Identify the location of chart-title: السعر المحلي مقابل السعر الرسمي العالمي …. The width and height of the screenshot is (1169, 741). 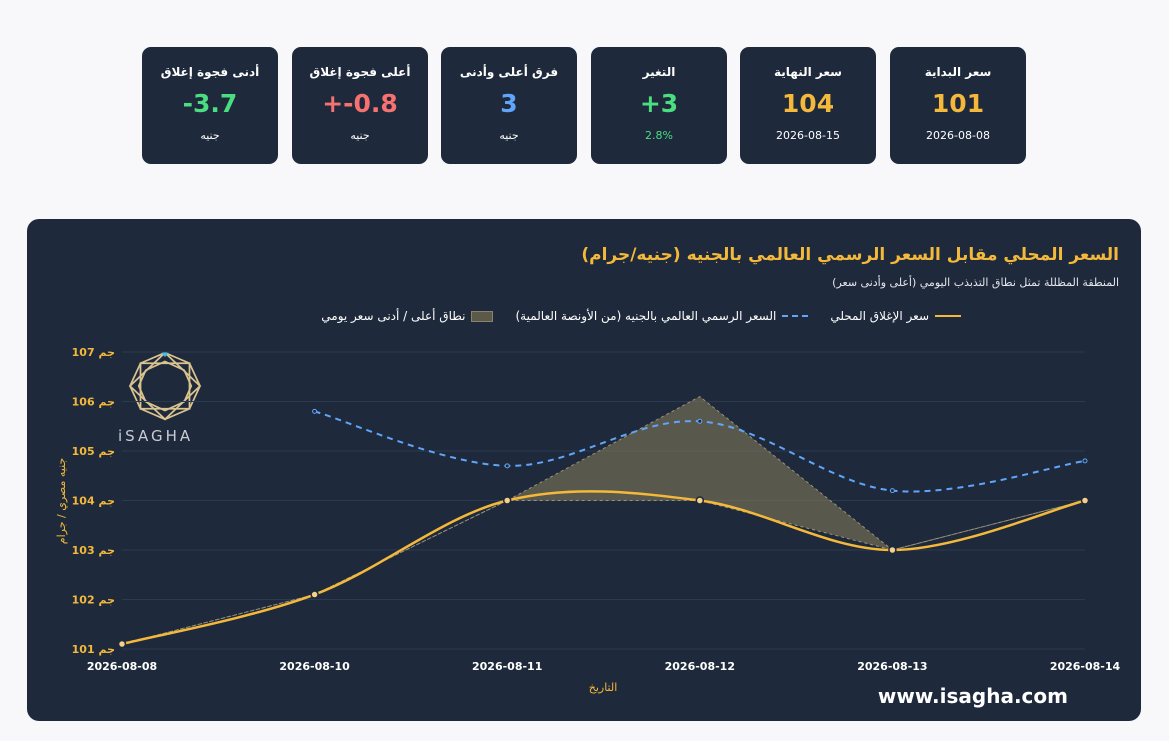
(850, 255).